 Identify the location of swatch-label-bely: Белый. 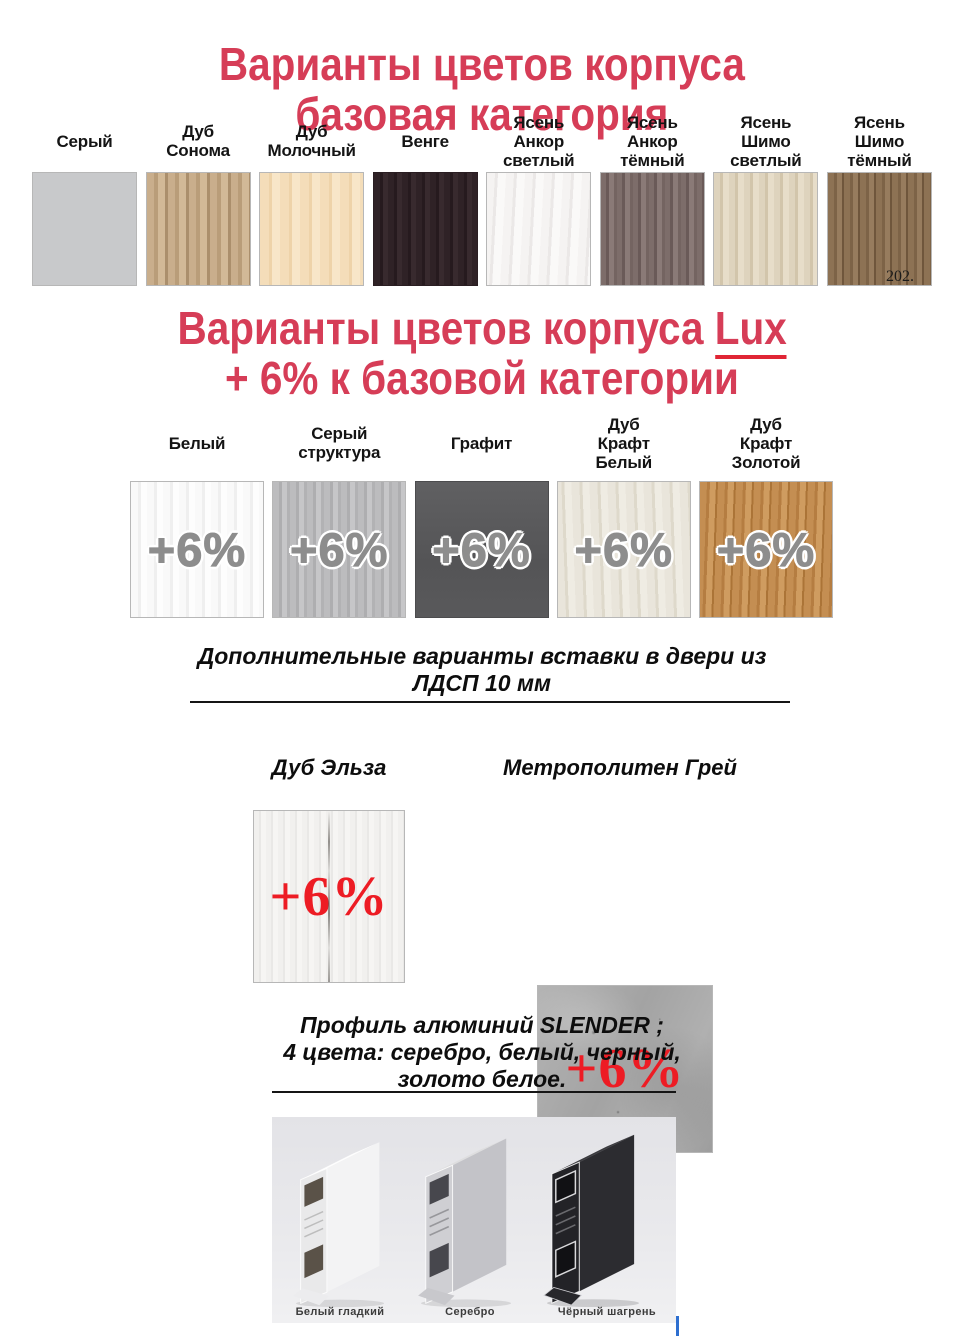
(197, 443).